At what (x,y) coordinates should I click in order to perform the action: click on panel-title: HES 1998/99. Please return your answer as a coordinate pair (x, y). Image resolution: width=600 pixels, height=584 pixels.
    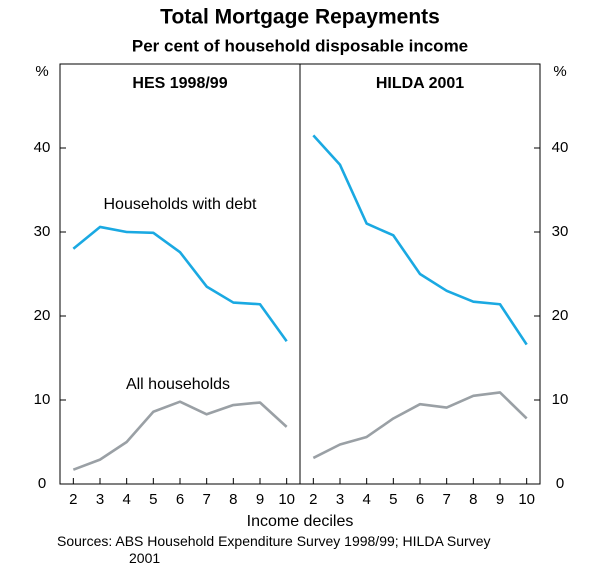
    Looking at the image, I should click on (179, 83).